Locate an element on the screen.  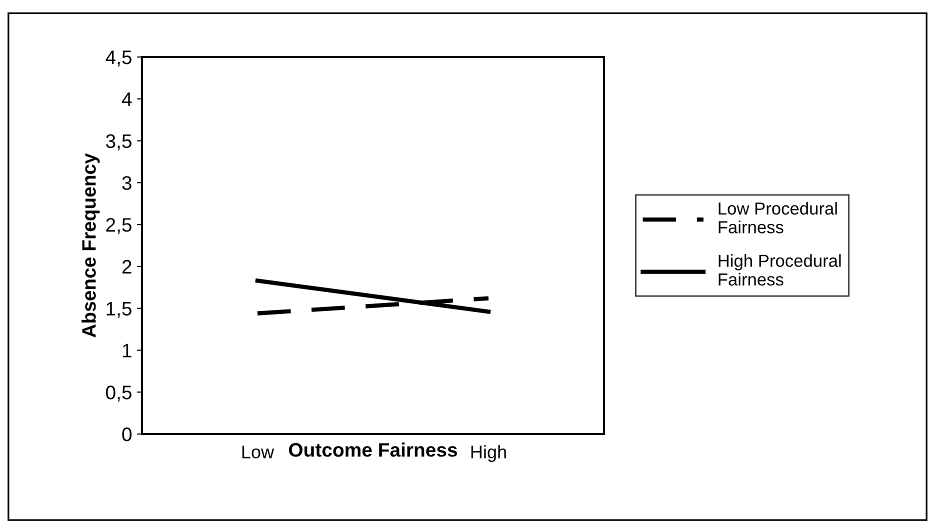
y-axis-title: Absence Frequency is located at coordinates (91, 245).